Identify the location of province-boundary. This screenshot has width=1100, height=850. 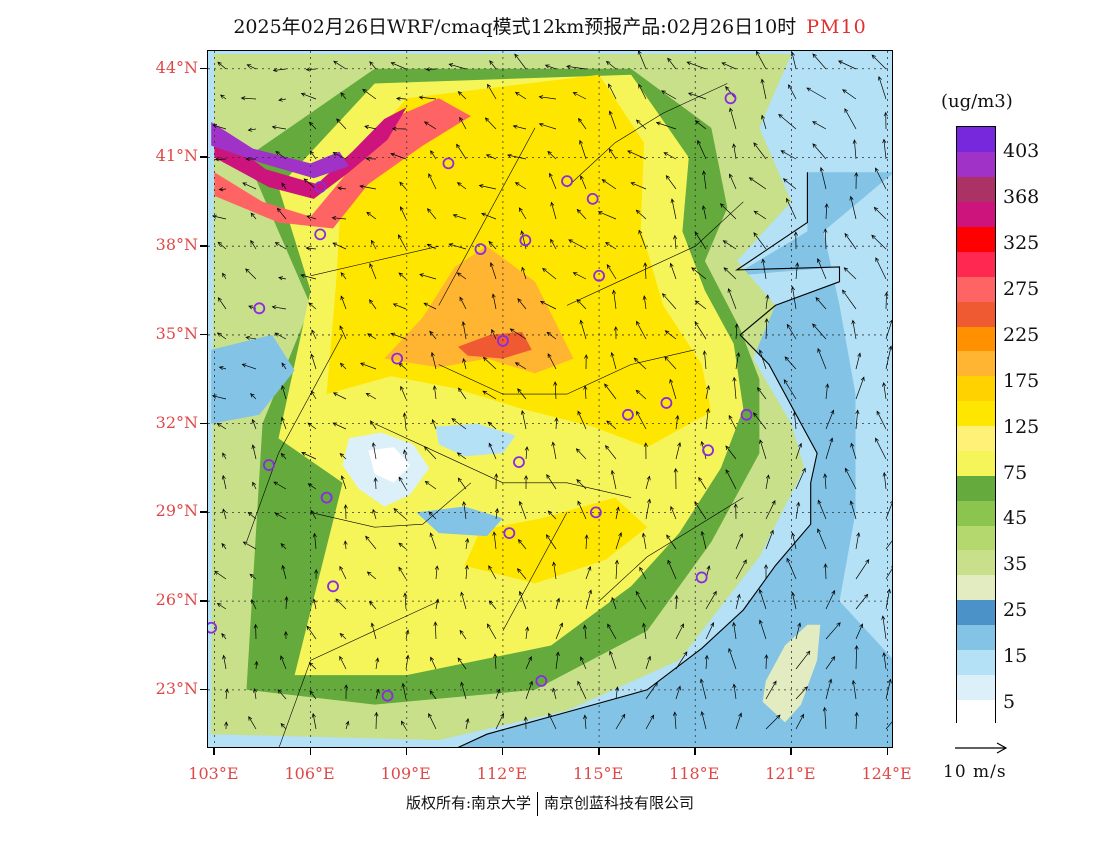
(567, 372).